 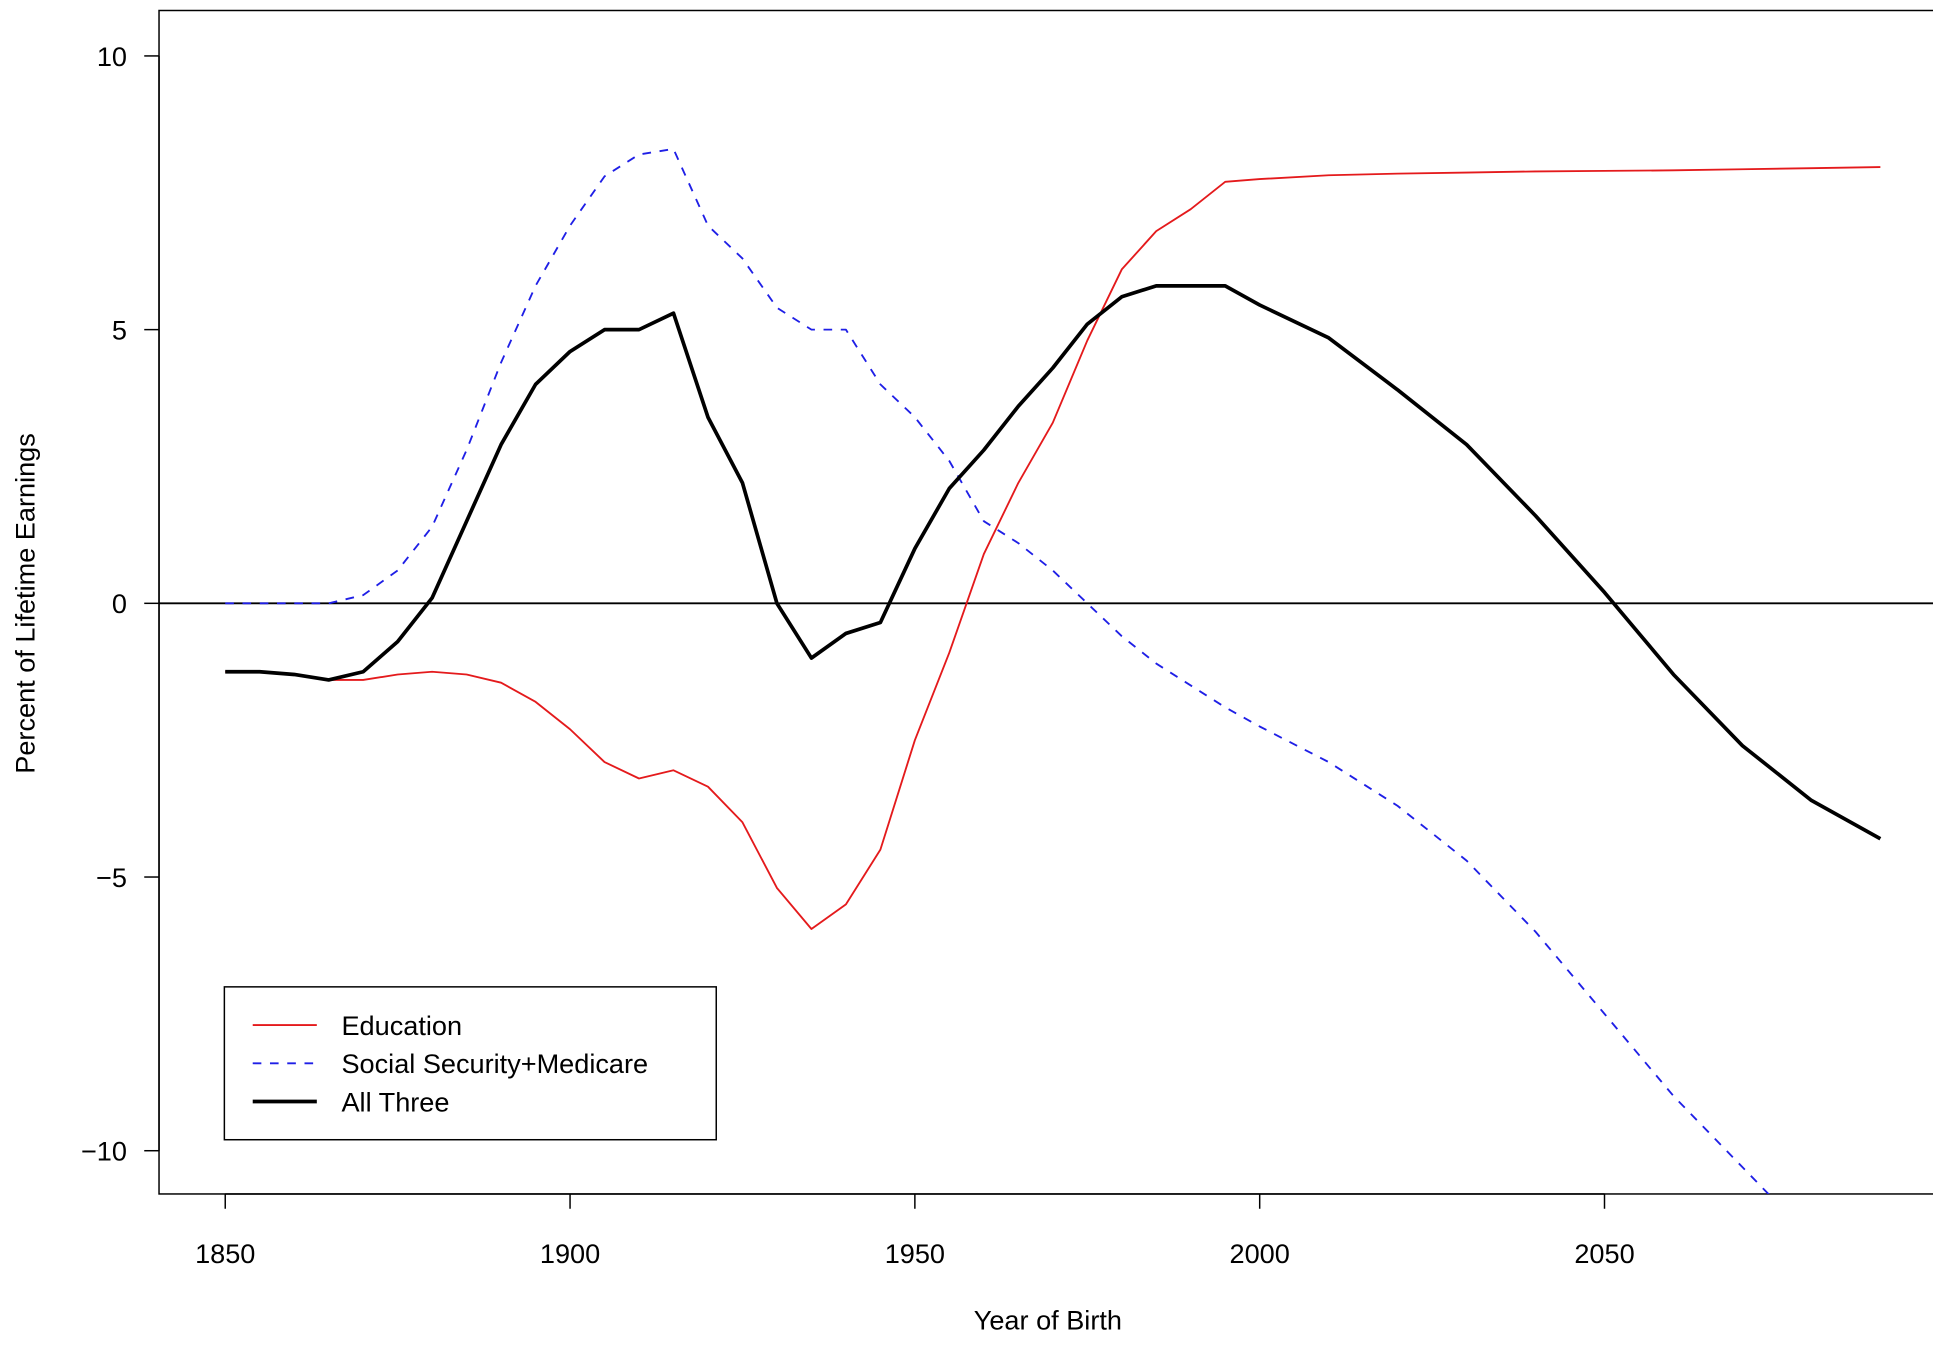 I want to click on y-axis-label: Percent of Lifetime Earnings, so click(x=25, y=603).